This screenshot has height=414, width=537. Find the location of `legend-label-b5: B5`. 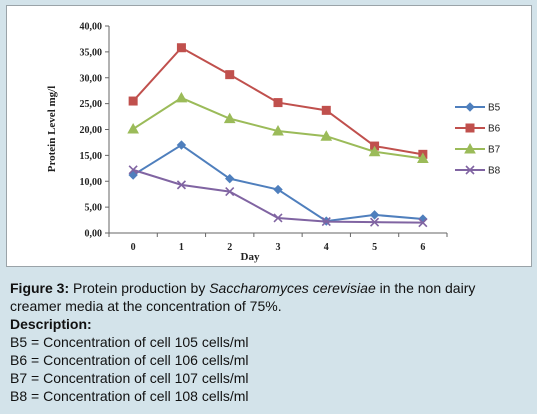

legend-label-b5: B5 is located at coordinates (494, 108).